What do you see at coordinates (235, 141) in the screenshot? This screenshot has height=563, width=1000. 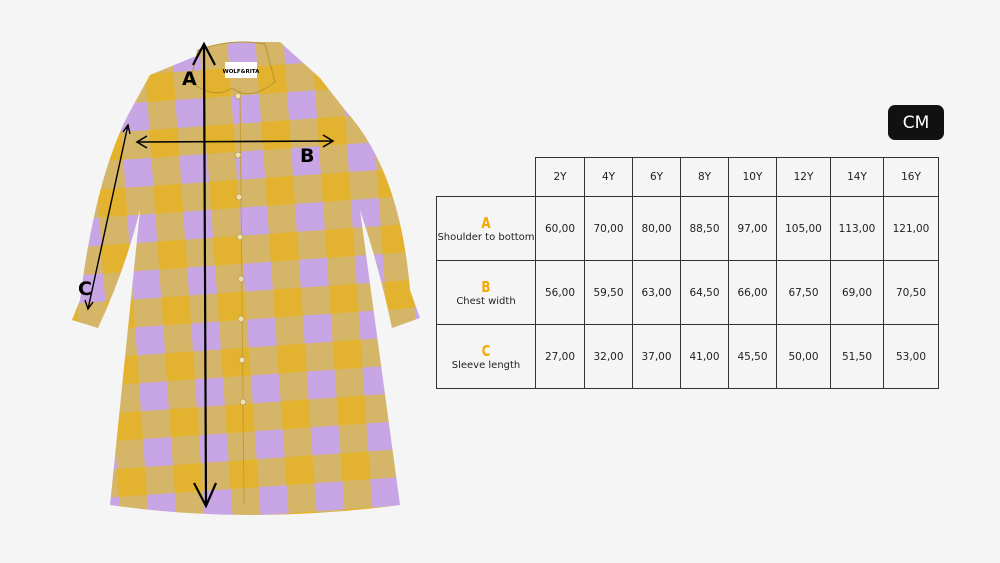 I see `arrow-b` at bounding box center [235, 141].